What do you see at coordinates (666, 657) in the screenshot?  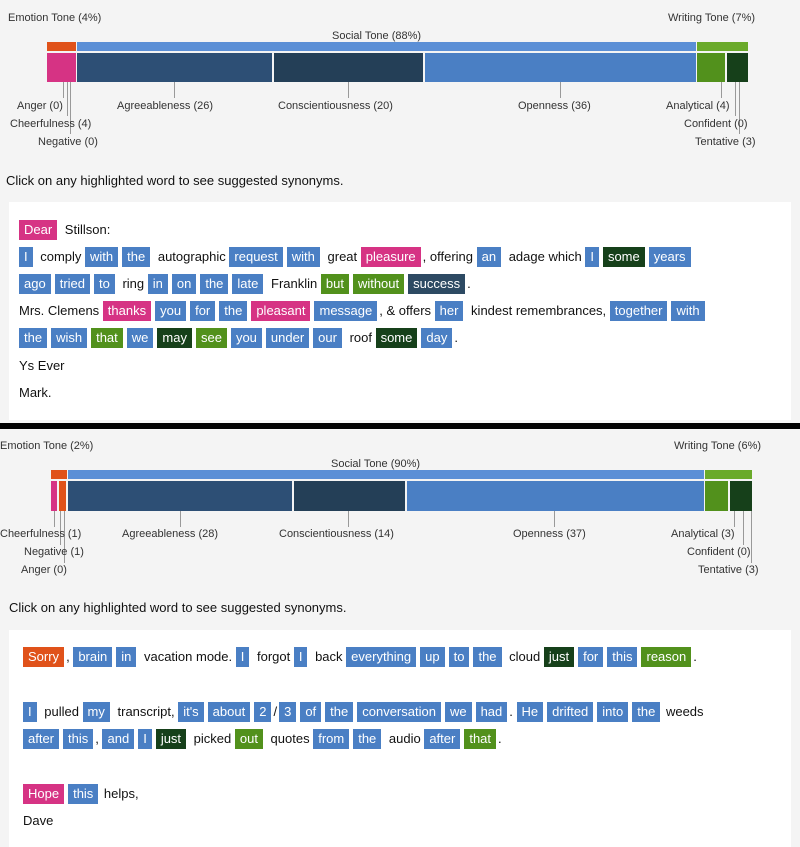 I see `highlighted-word: reason` at bounding box center [666, 657].